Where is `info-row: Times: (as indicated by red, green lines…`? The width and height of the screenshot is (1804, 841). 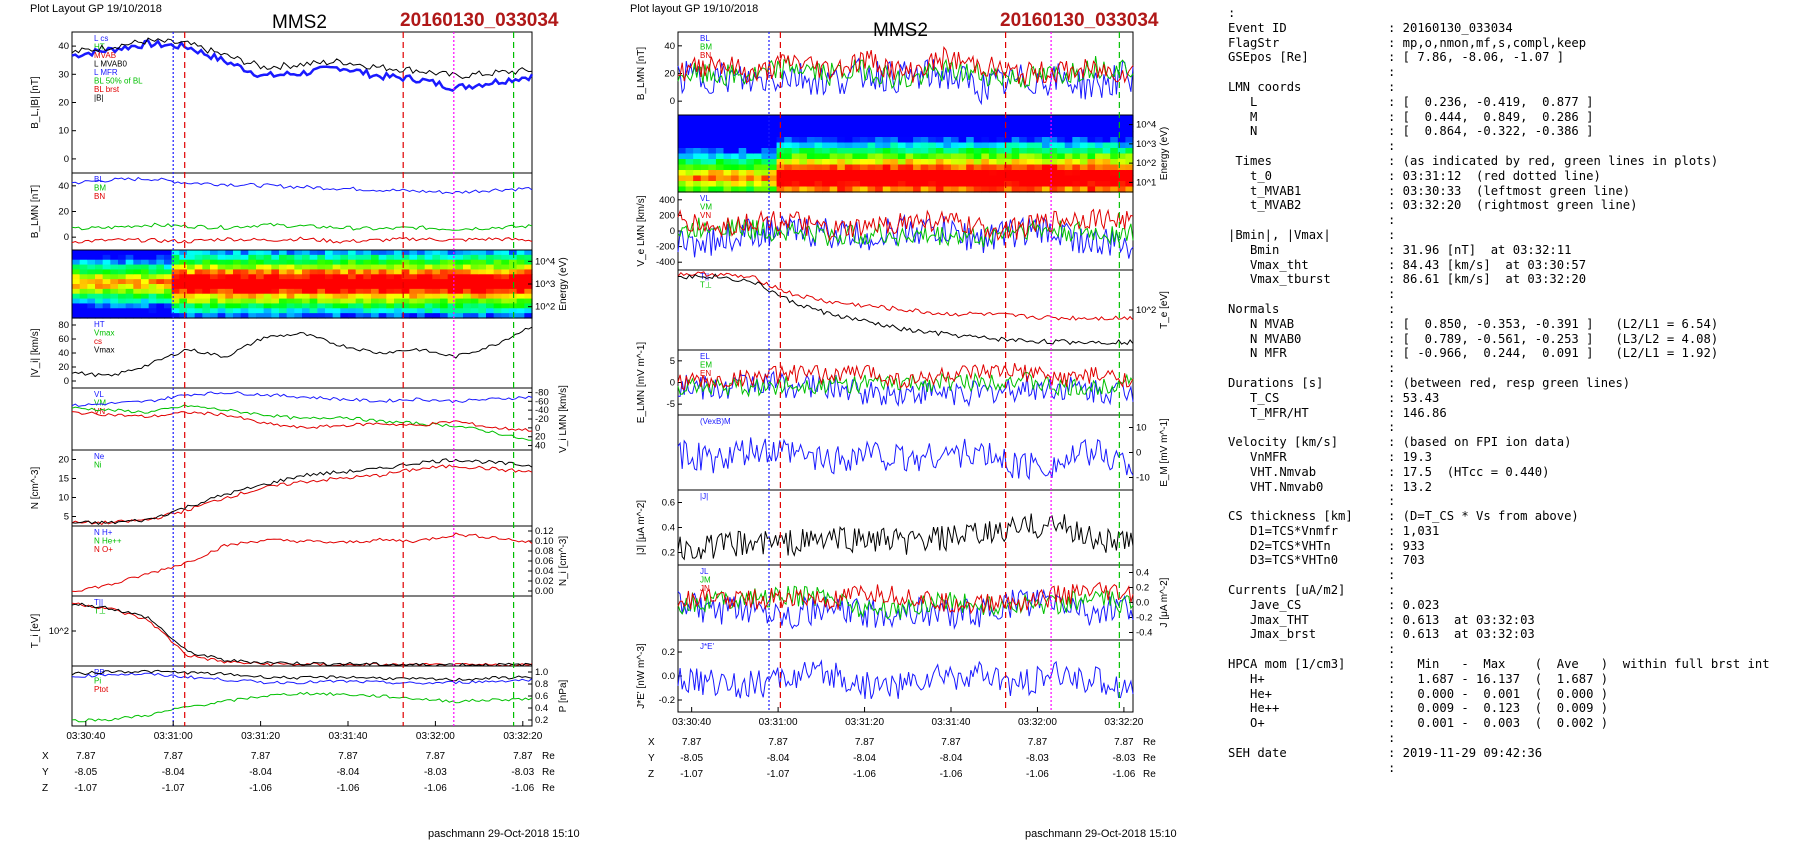 info-row: Times: (as indicated by red, green lines… is located at coordinates (1499, 161).